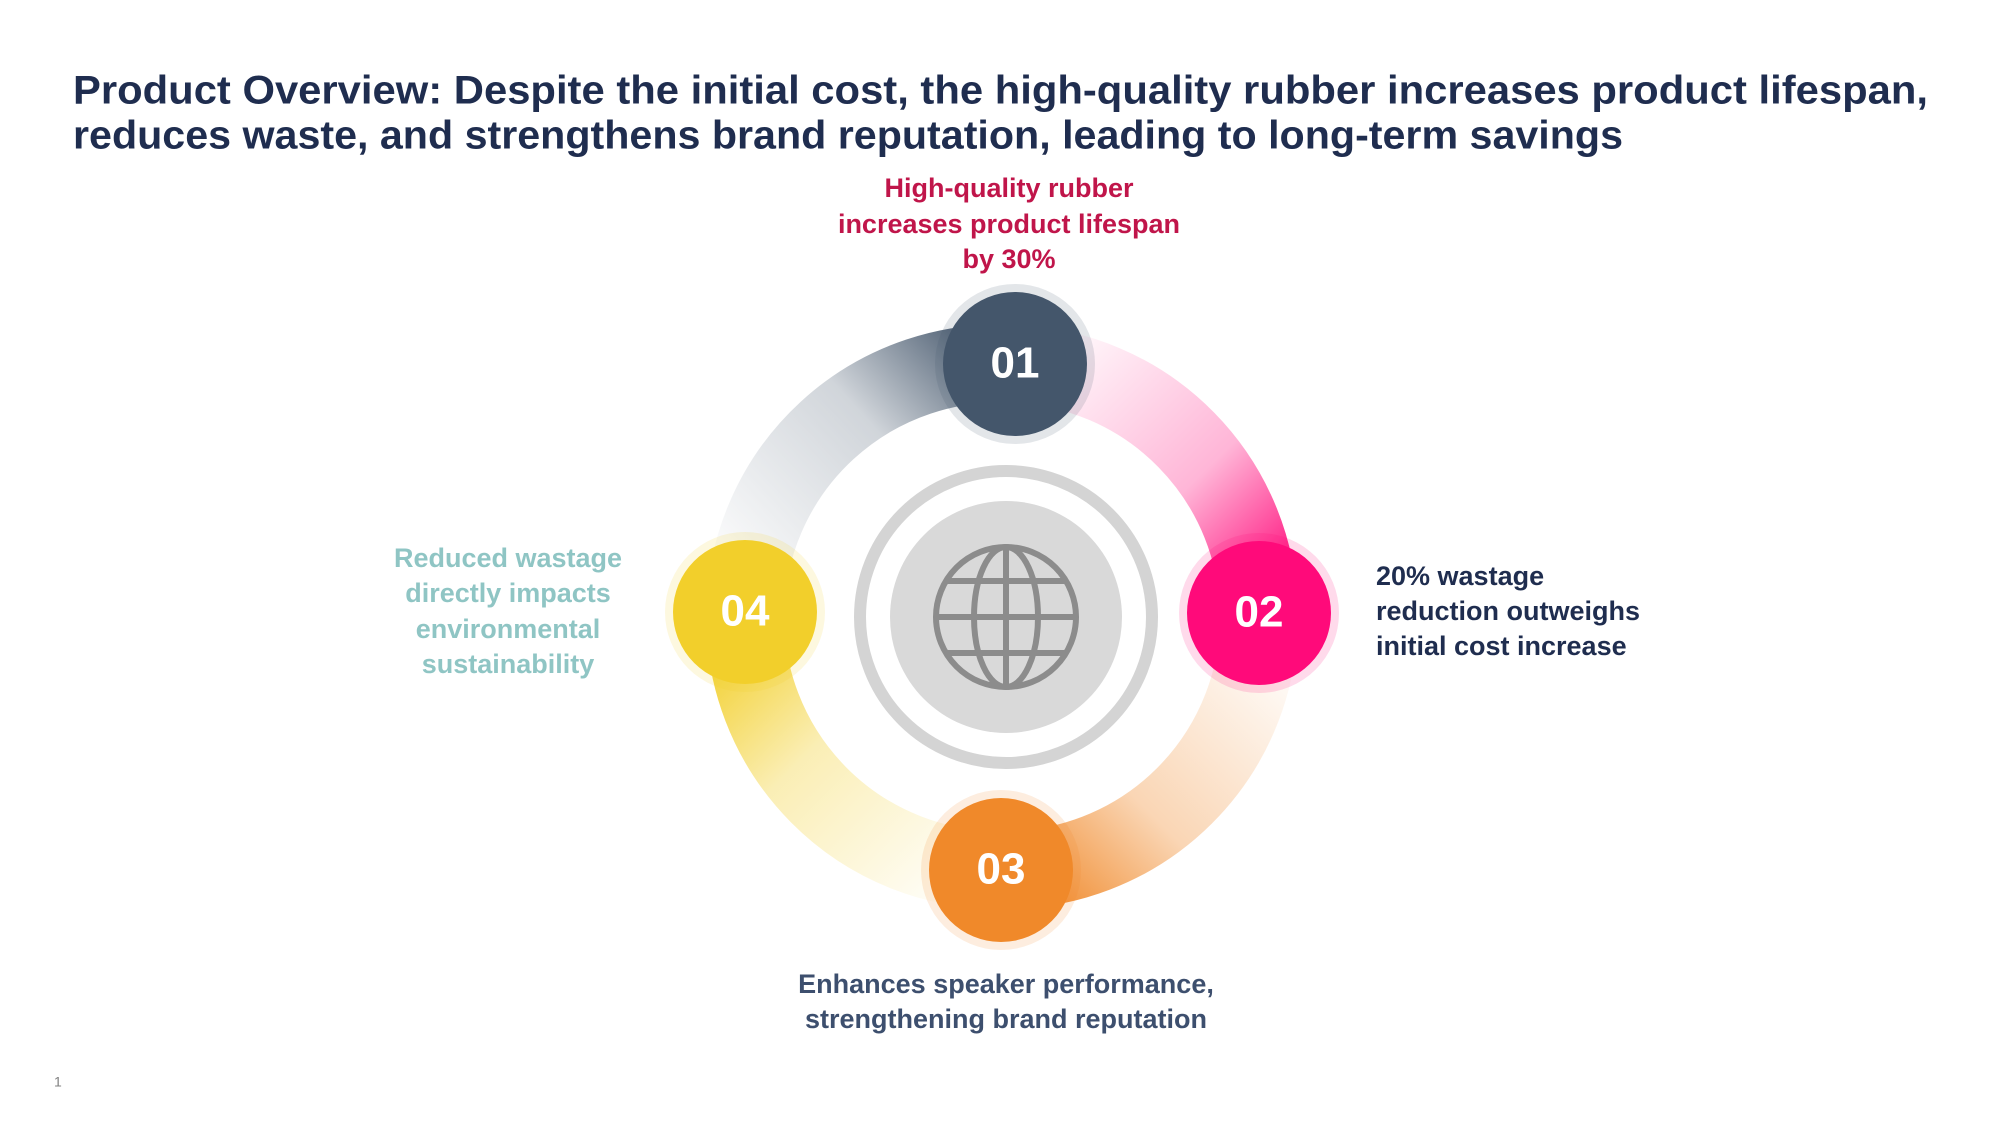 The height and width of the screenshot is (1125, 2000). Describe the element at coordinates (1008, 259) in the screenshot. I see `text-line: by 30%` at that location.